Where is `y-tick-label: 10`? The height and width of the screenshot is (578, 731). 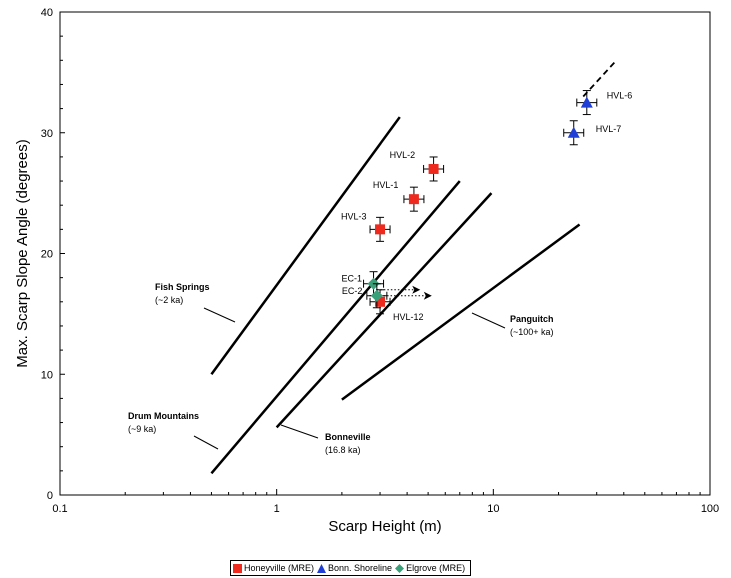
y-tick-label: 10 is located at coordinates (47, 375).